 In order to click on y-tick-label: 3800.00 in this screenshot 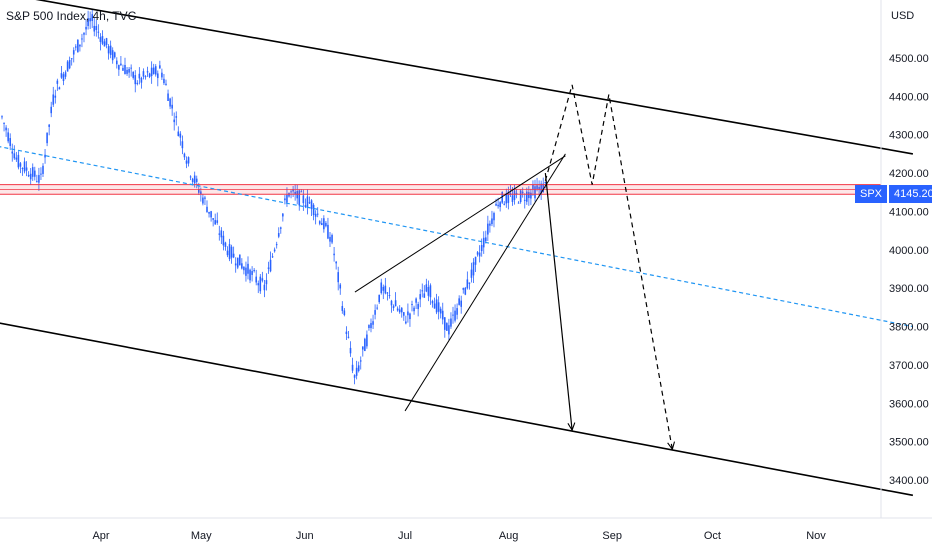, I will do `click(909, 328)`.